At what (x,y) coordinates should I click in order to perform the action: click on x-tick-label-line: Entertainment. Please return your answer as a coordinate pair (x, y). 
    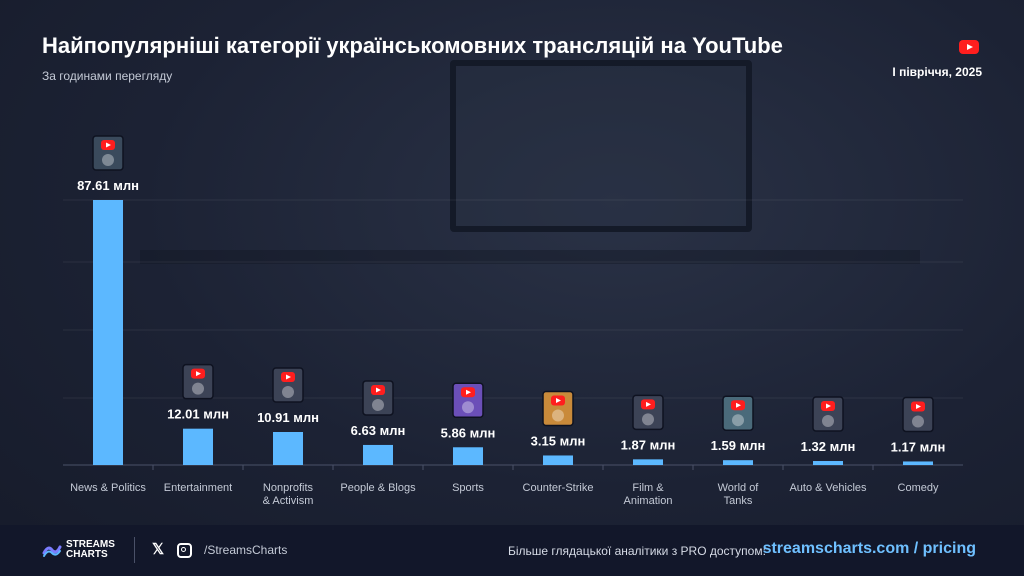
    Looking at the image, I should click on (198, 488).